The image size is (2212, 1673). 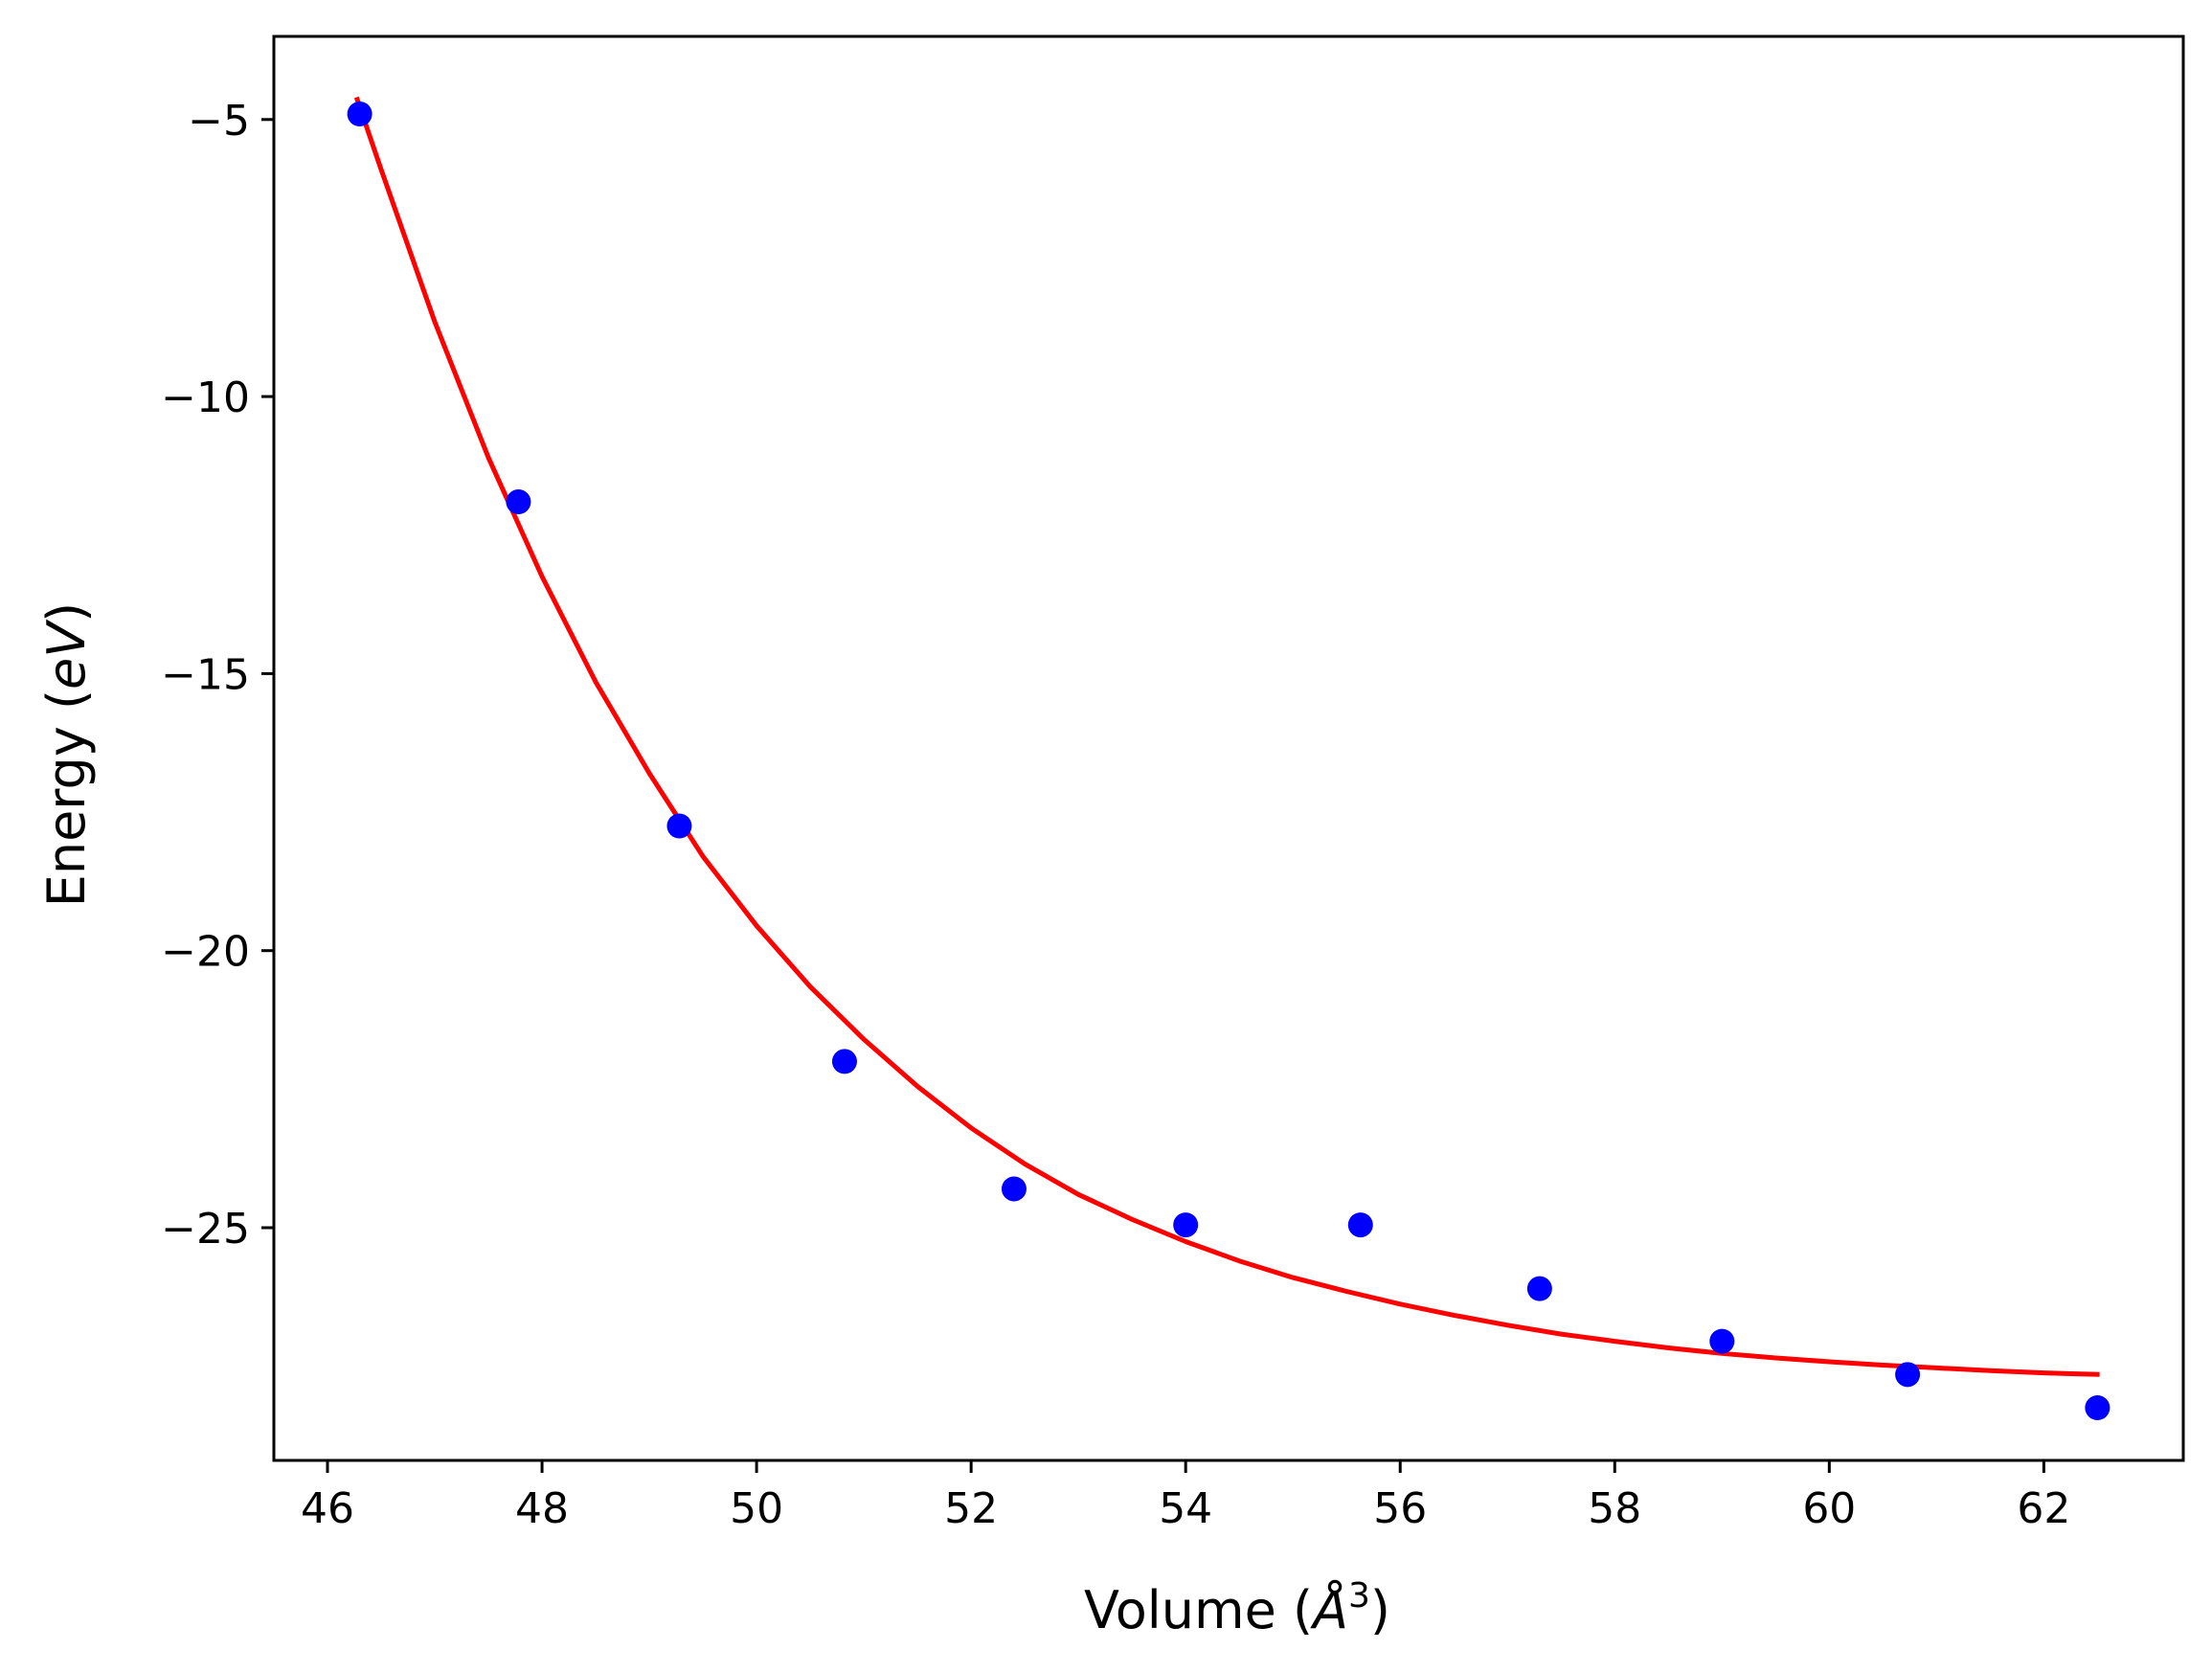 What do you see at coordinates (756, 1509) in the screenshot?
I see `x-tick-label: 50` at bounding box center [756, 1509].